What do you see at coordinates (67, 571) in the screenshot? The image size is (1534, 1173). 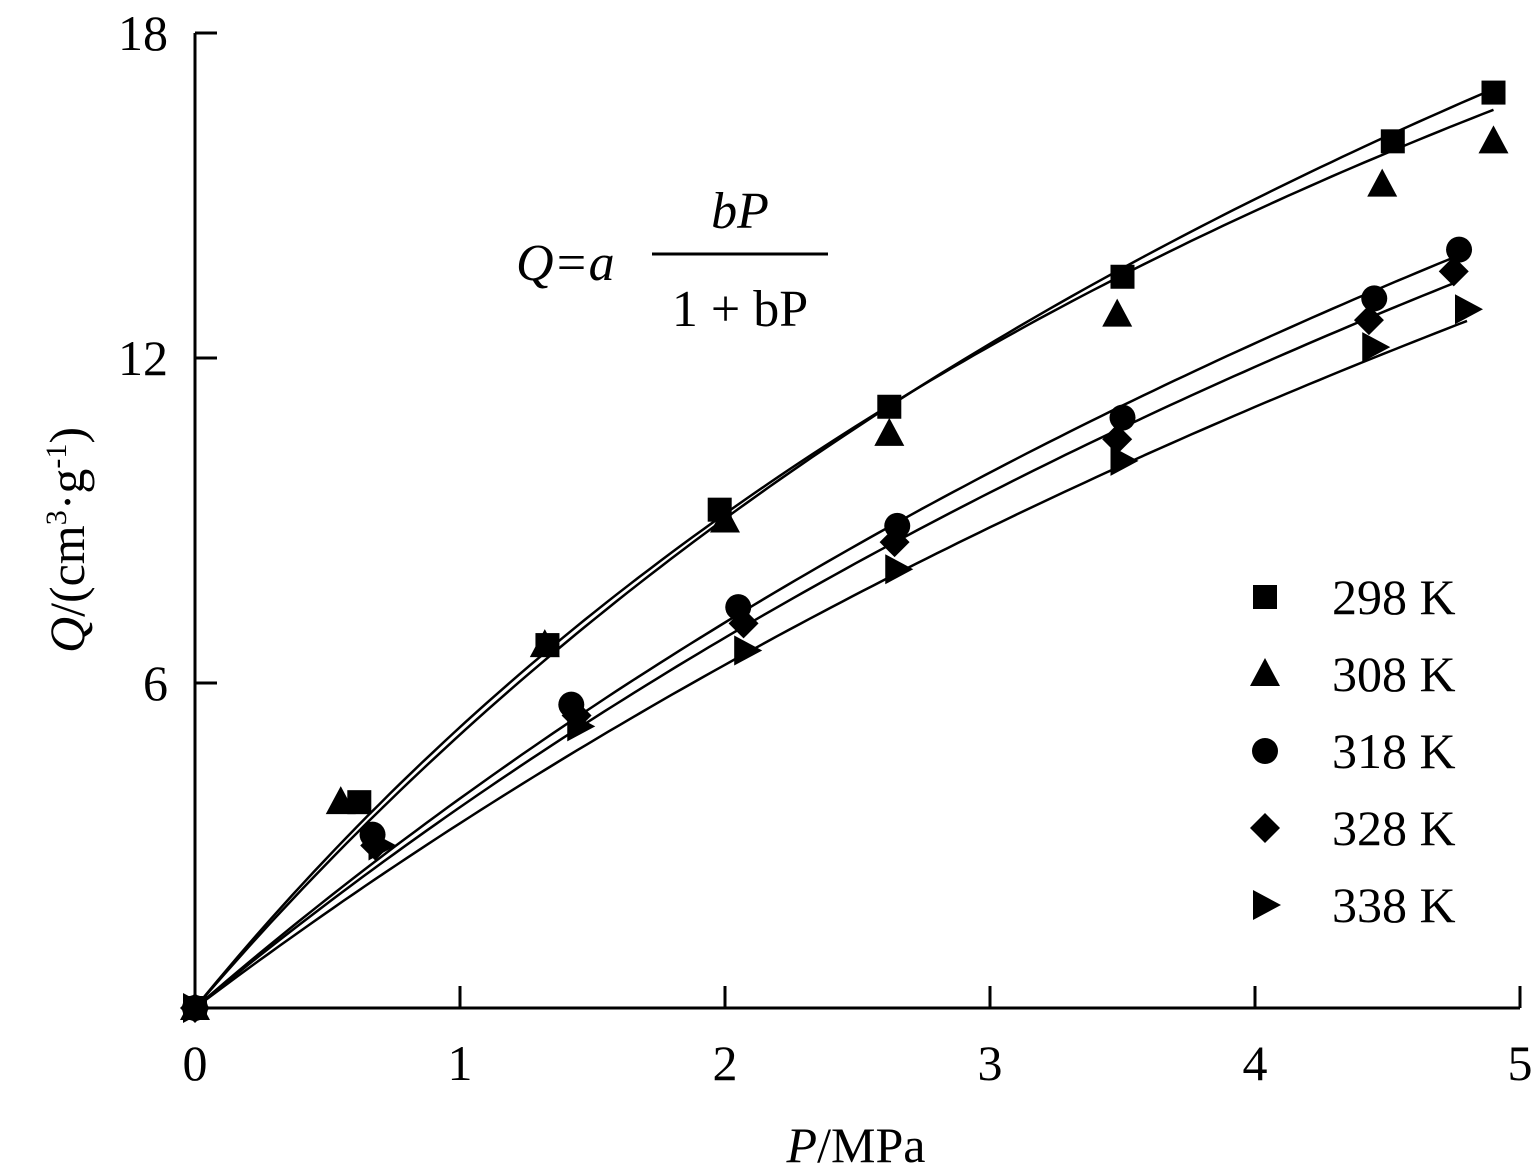 I see `y-axis-unit-pre: /(cm` at bounding box center [67, 571].